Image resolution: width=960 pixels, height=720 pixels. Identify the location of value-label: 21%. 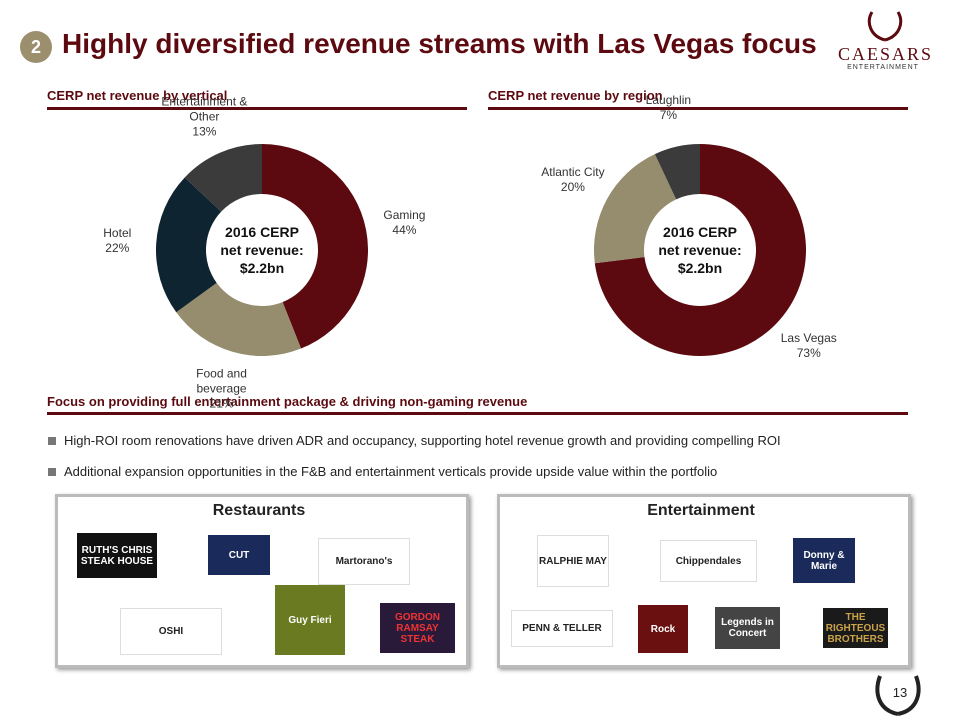
(221, 403).